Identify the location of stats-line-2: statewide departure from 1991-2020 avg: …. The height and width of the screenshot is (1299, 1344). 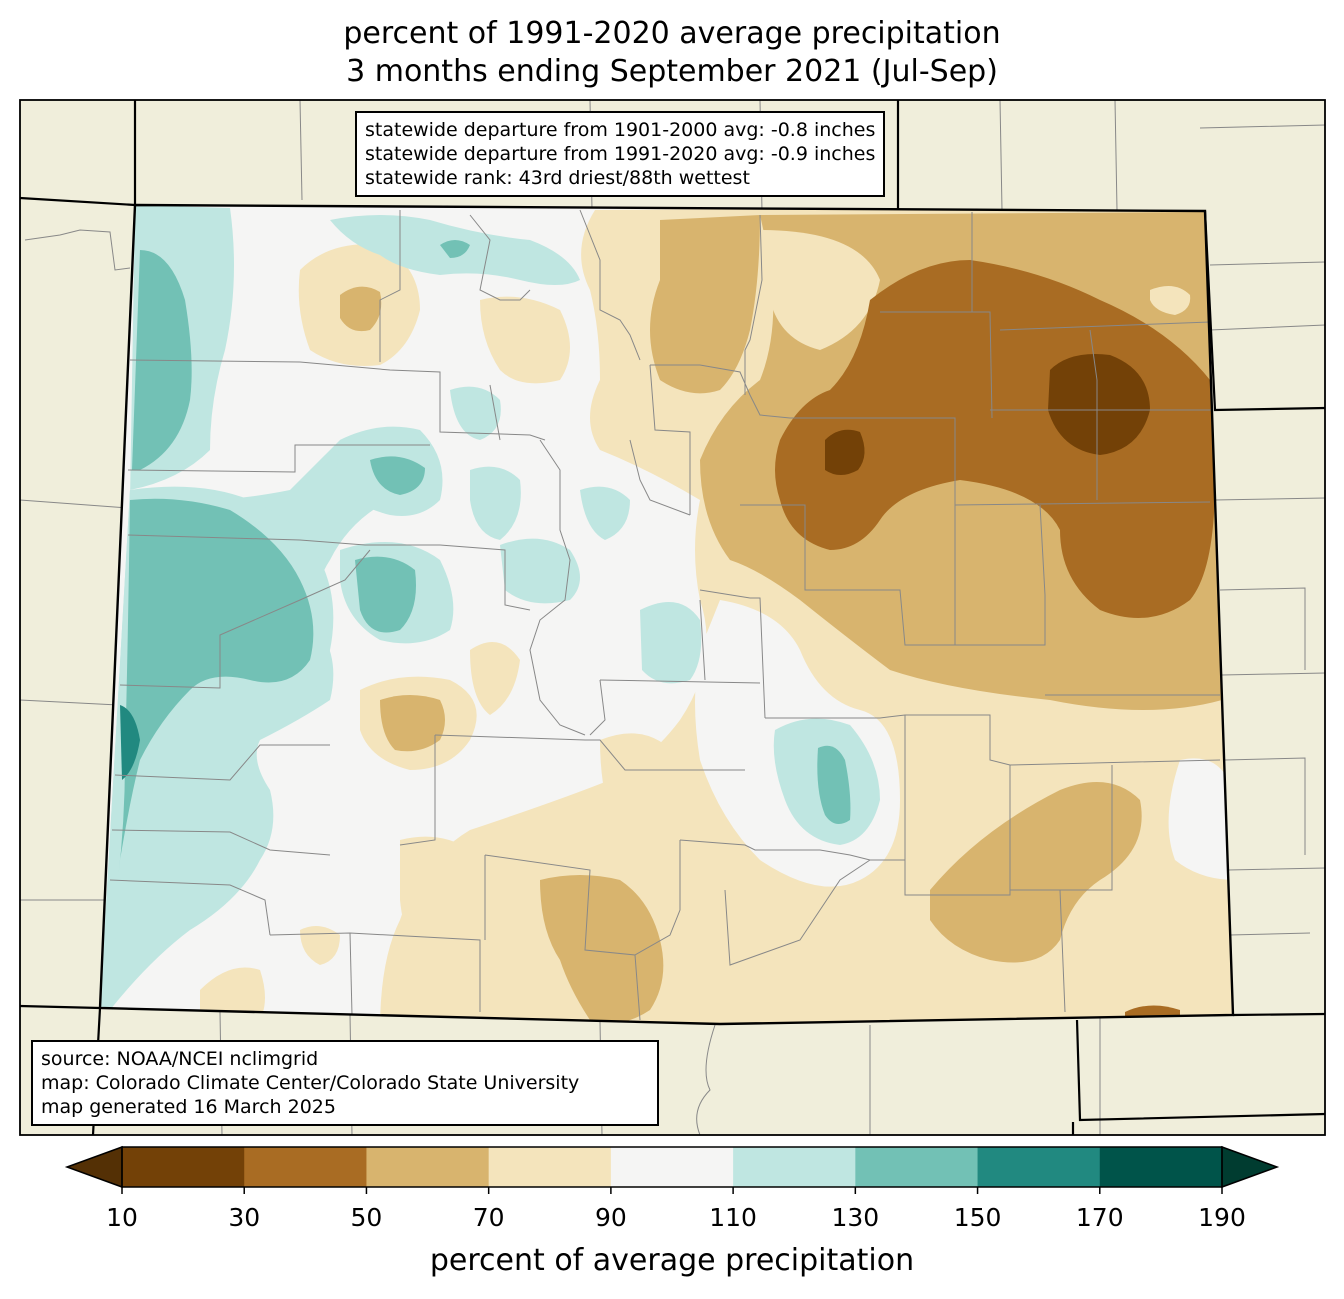
(620, 154).